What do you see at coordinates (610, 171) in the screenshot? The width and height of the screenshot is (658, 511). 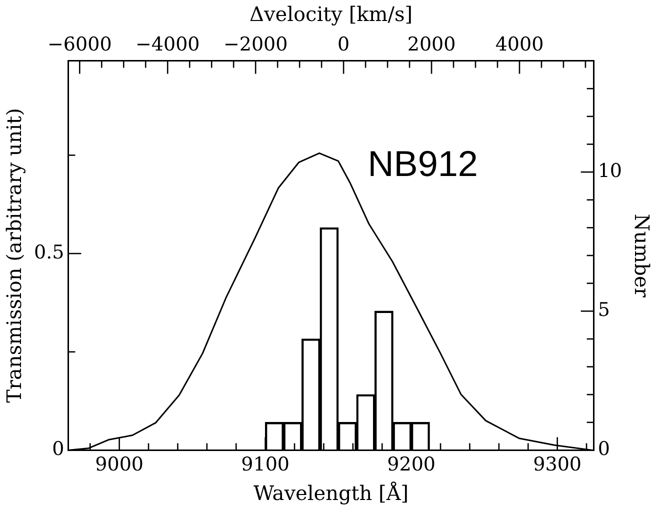 I see `y2-tick-label: 10` at bounding box center [610, 171].